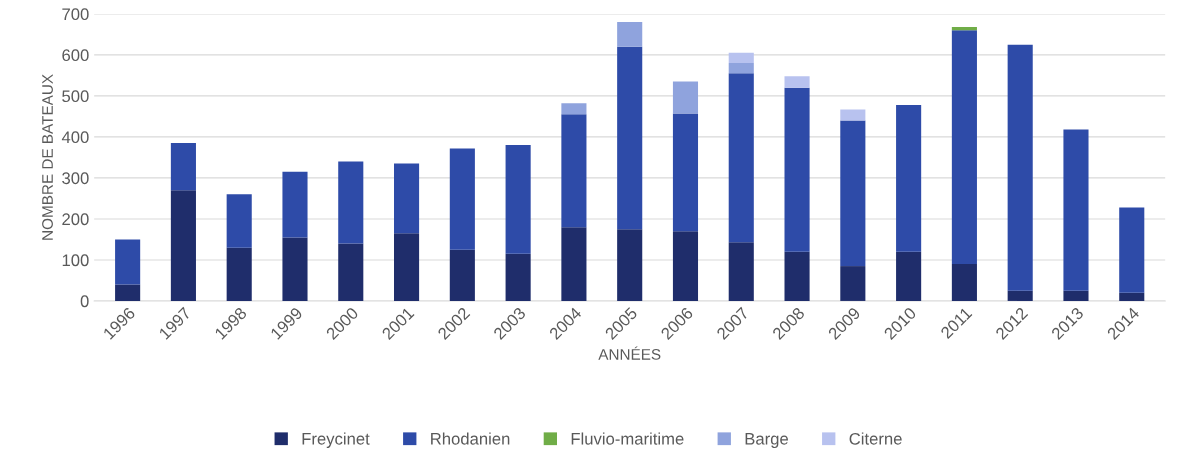  Describe the element at coordinates (84, 301) in the screenshot. I see `y-tick-label: 0` at that location.